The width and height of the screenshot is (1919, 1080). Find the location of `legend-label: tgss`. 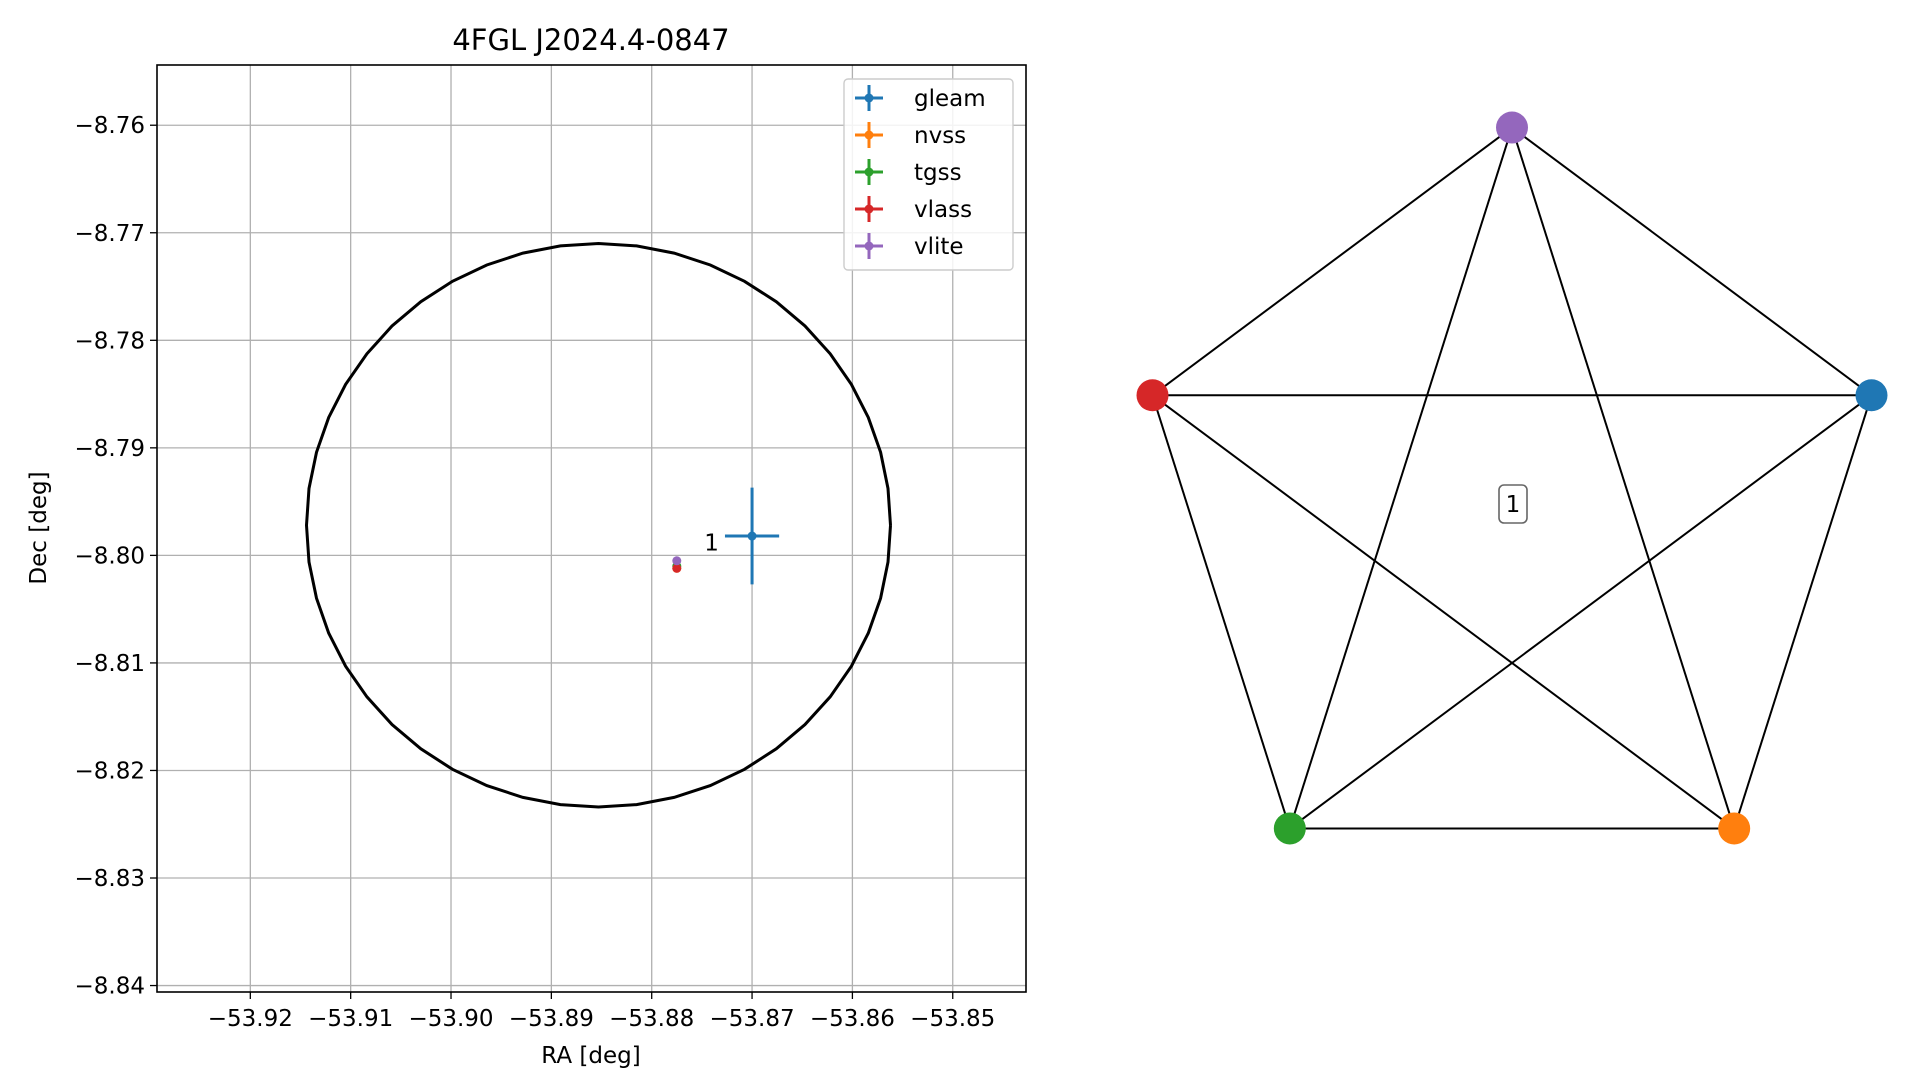

legend-label: tgss is located at coordinates (938, 173).